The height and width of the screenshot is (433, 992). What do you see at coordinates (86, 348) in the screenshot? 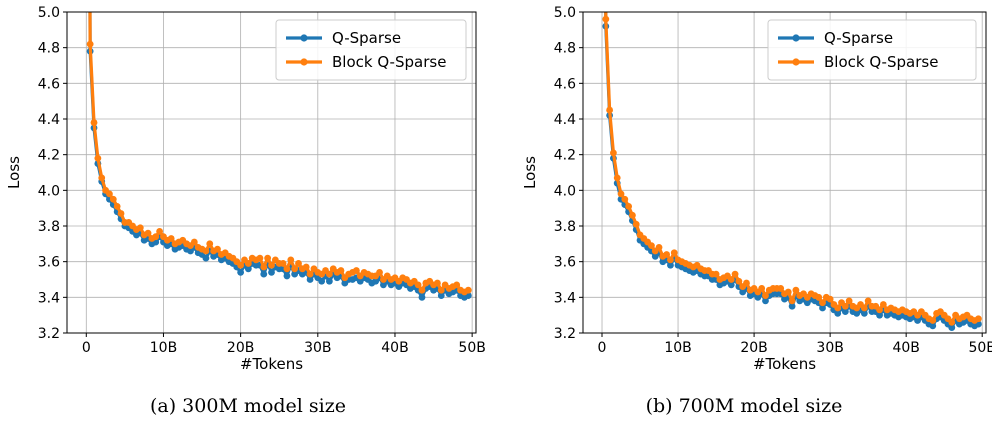
I see `x-tick-label: 0` at bounding box center [86, 348].